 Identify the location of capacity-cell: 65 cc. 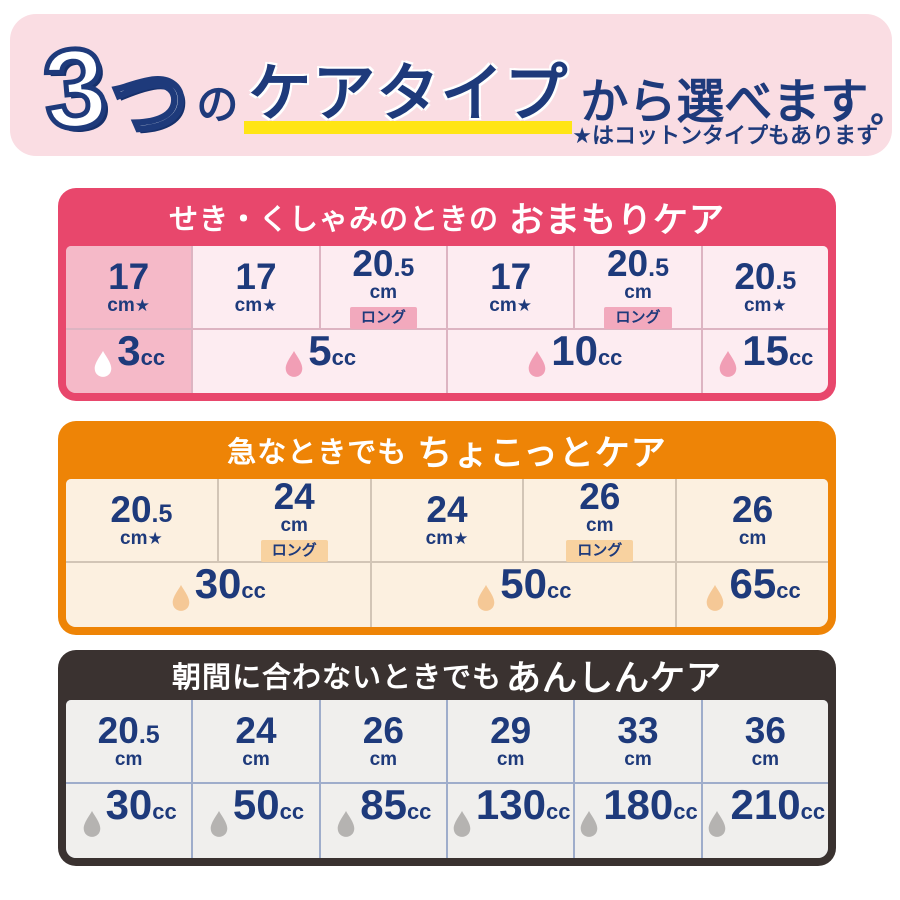
(752, 595).